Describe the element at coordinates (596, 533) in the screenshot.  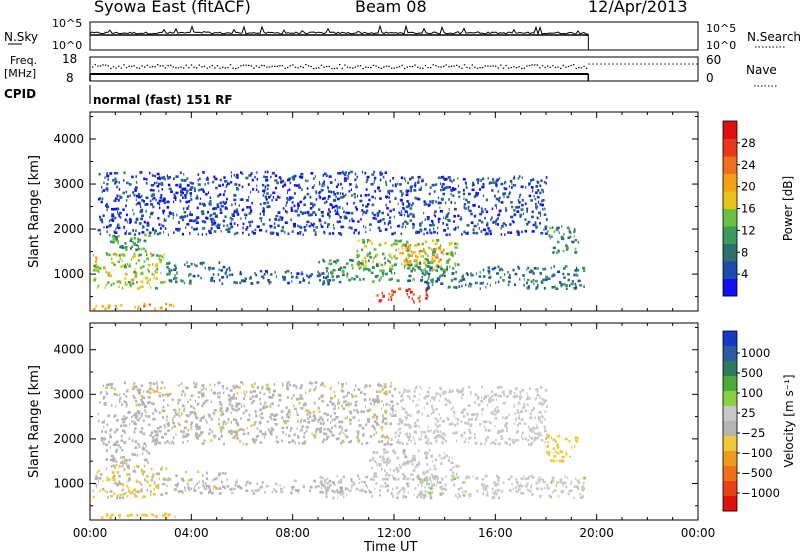
I see `x-tick-label: 20:00` at that location.